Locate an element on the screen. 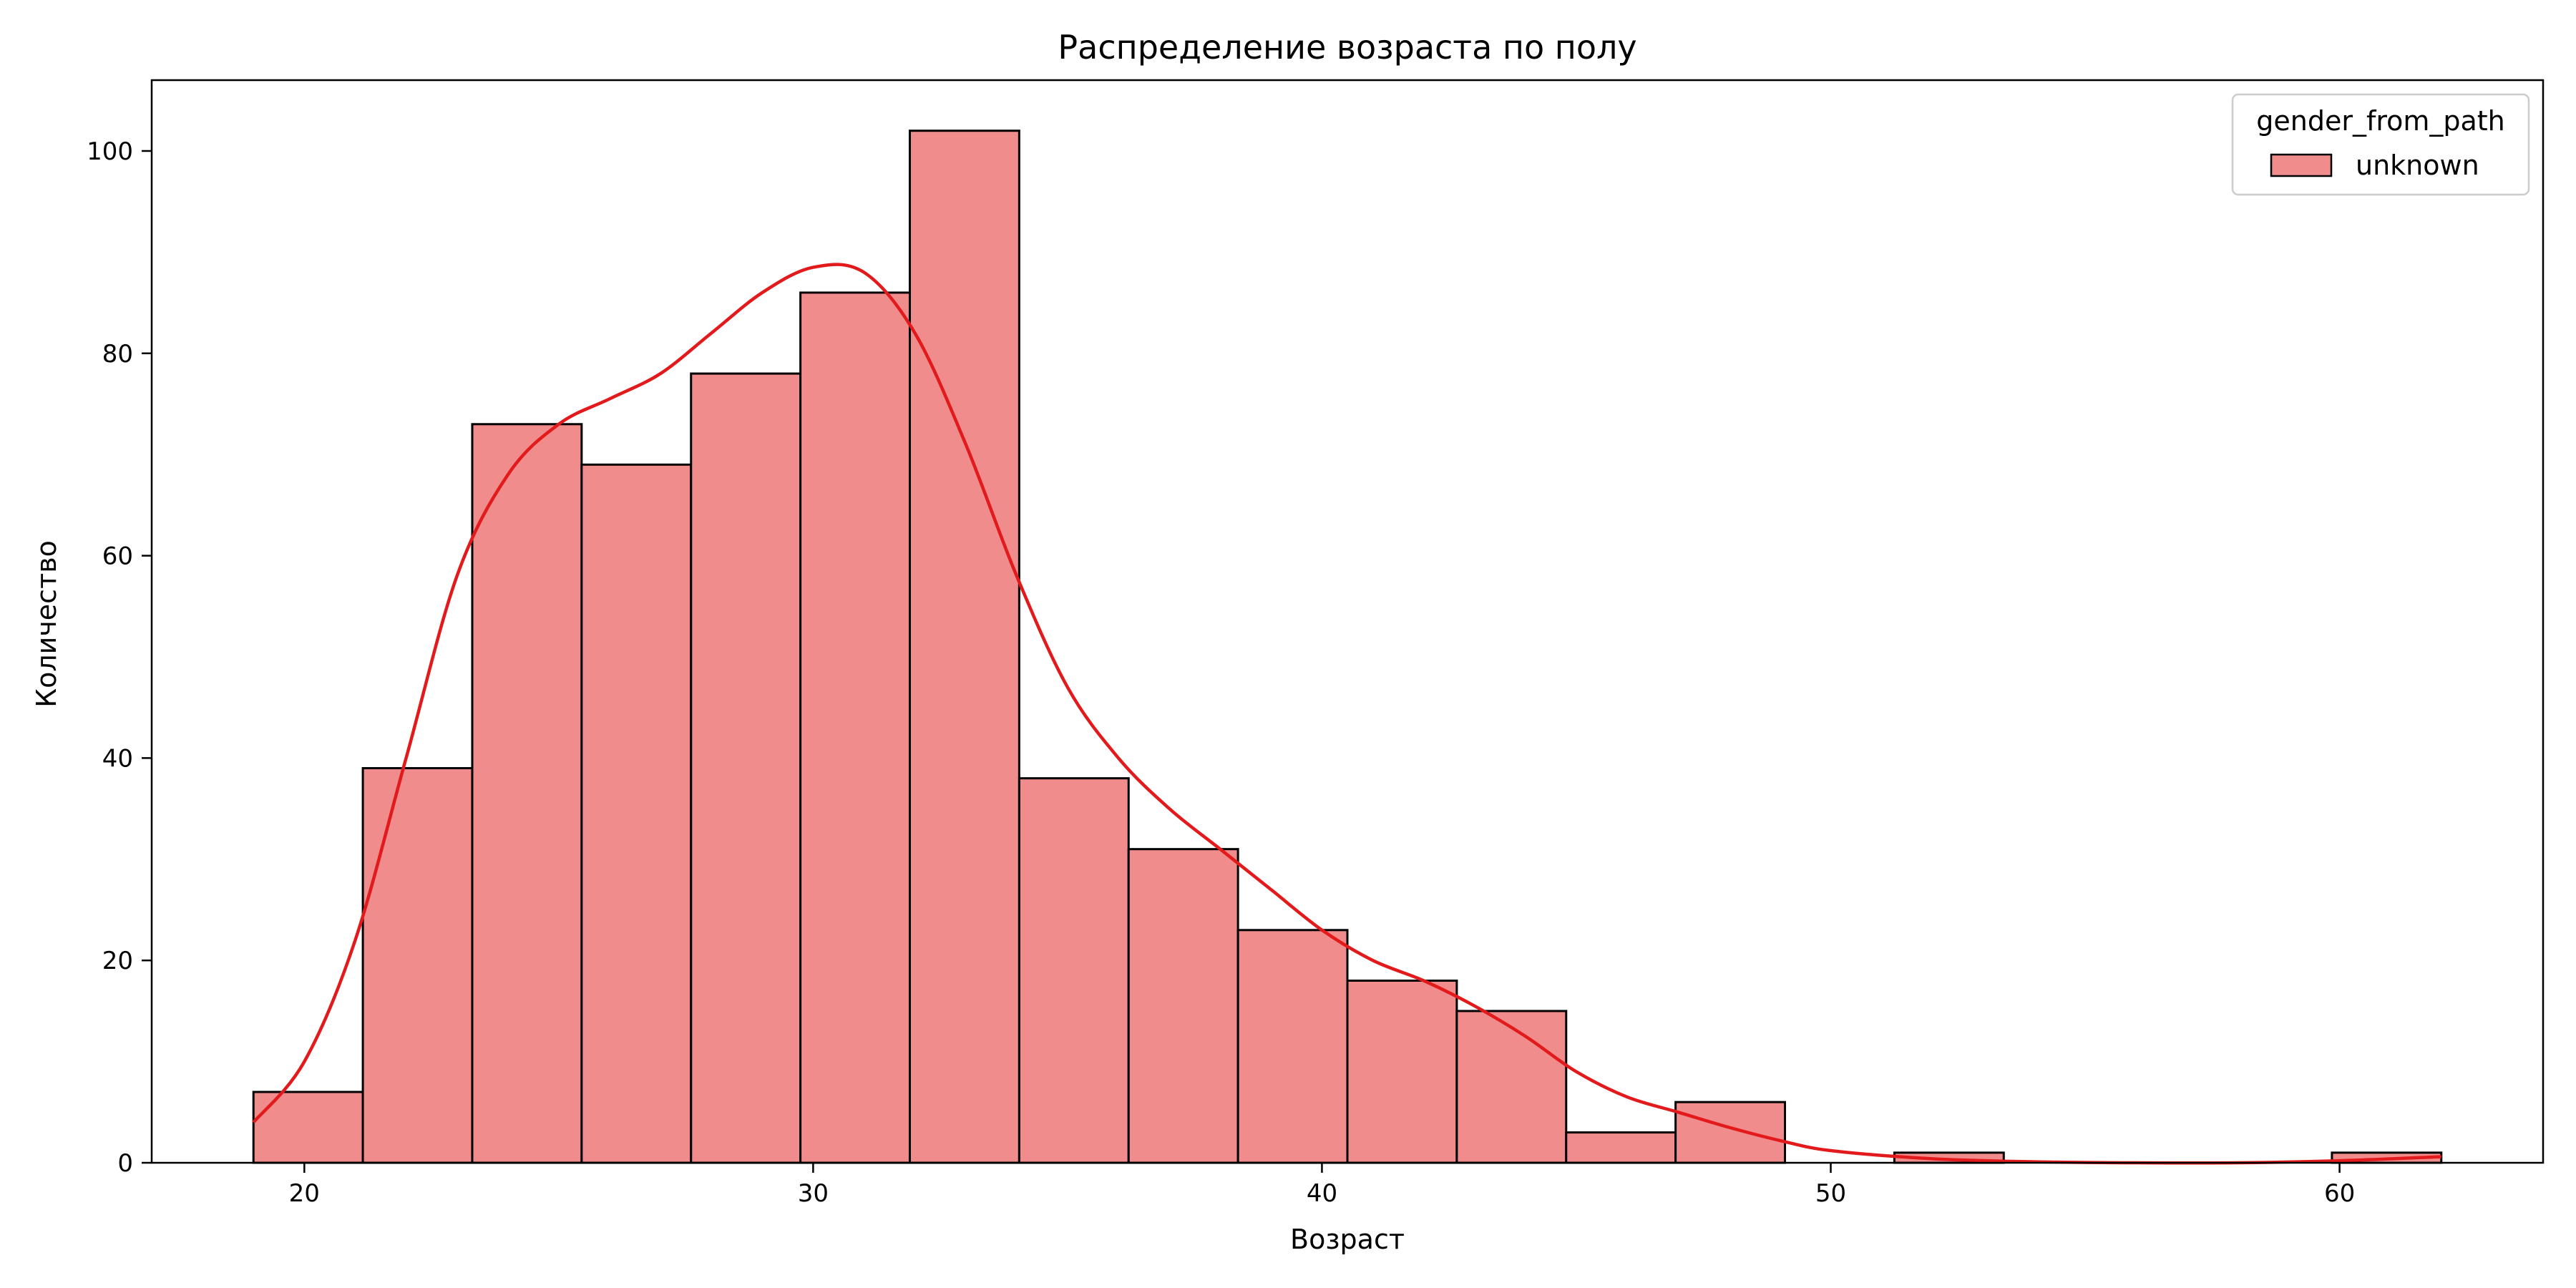  legend-swatch is located at coordinates (2301, 165).